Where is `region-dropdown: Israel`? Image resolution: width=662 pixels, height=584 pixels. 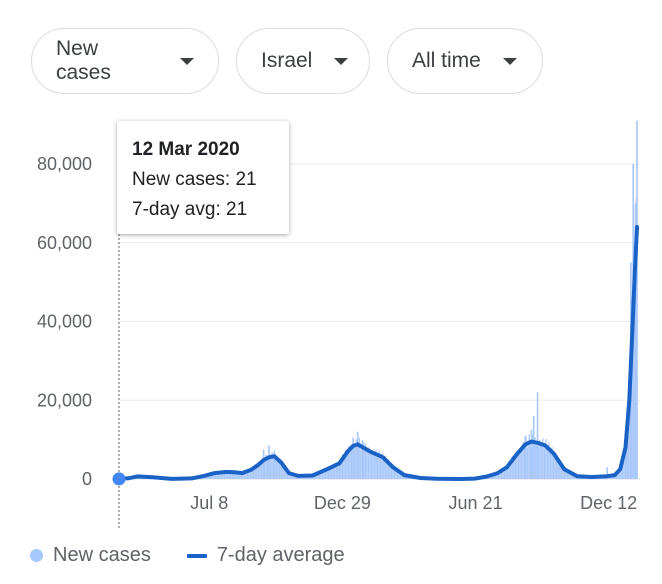
region-dropdown: Israel is located at coordinates (303, 61).